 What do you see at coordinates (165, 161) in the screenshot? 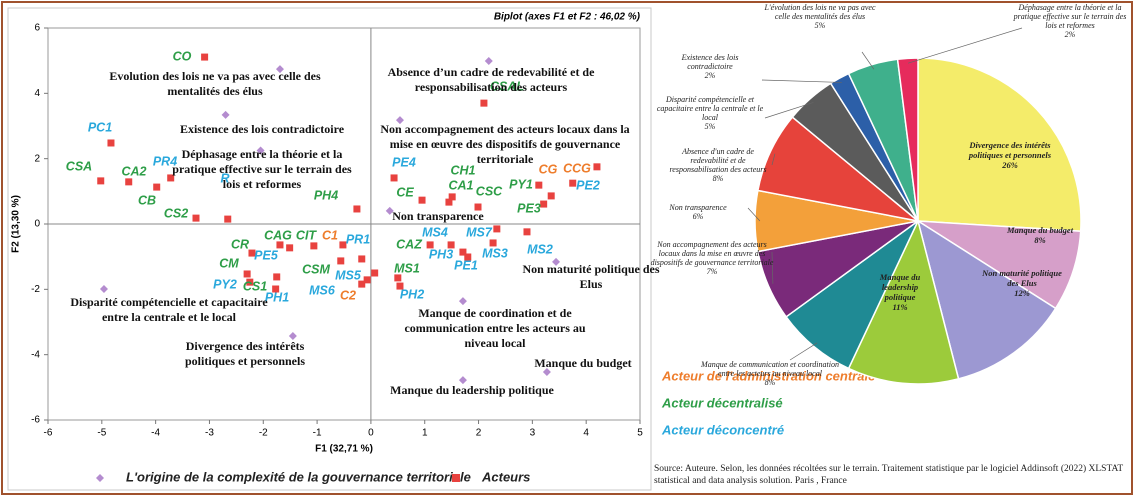
I see `point-label: PR4` at bounding box center [165, 161].